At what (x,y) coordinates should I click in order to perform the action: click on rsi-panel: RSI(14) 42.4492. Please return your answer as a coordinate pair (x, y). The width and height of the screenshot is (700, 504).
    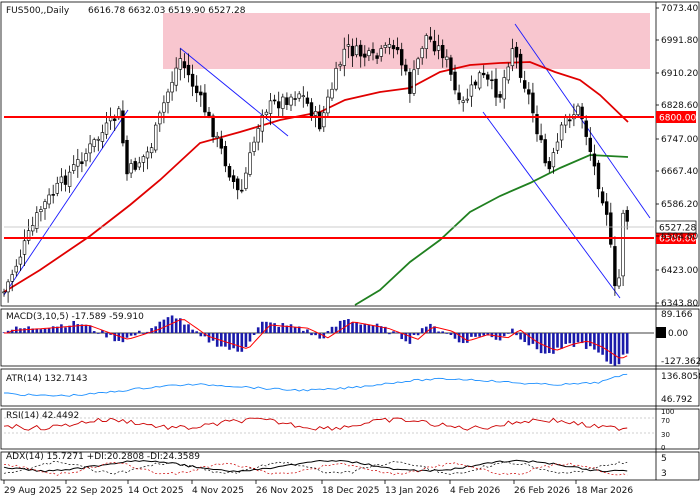
    Looking at the image, I should click on (328, 422).